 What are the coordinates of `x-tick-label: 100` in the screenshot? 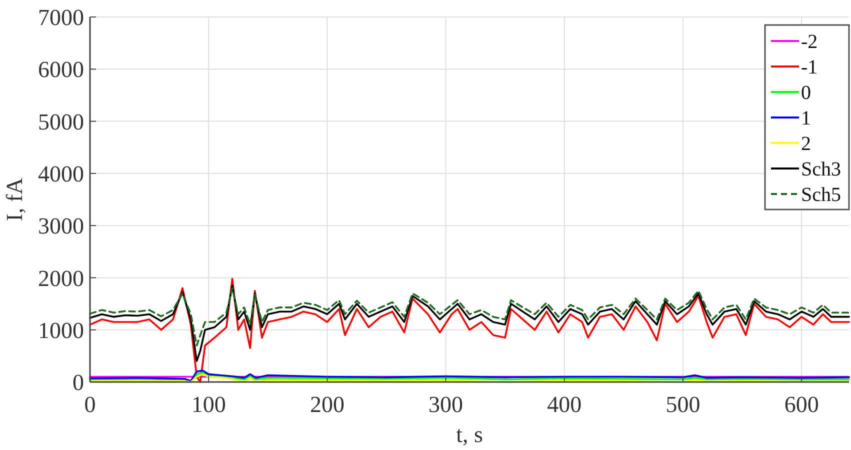 It's located at (208, 404).